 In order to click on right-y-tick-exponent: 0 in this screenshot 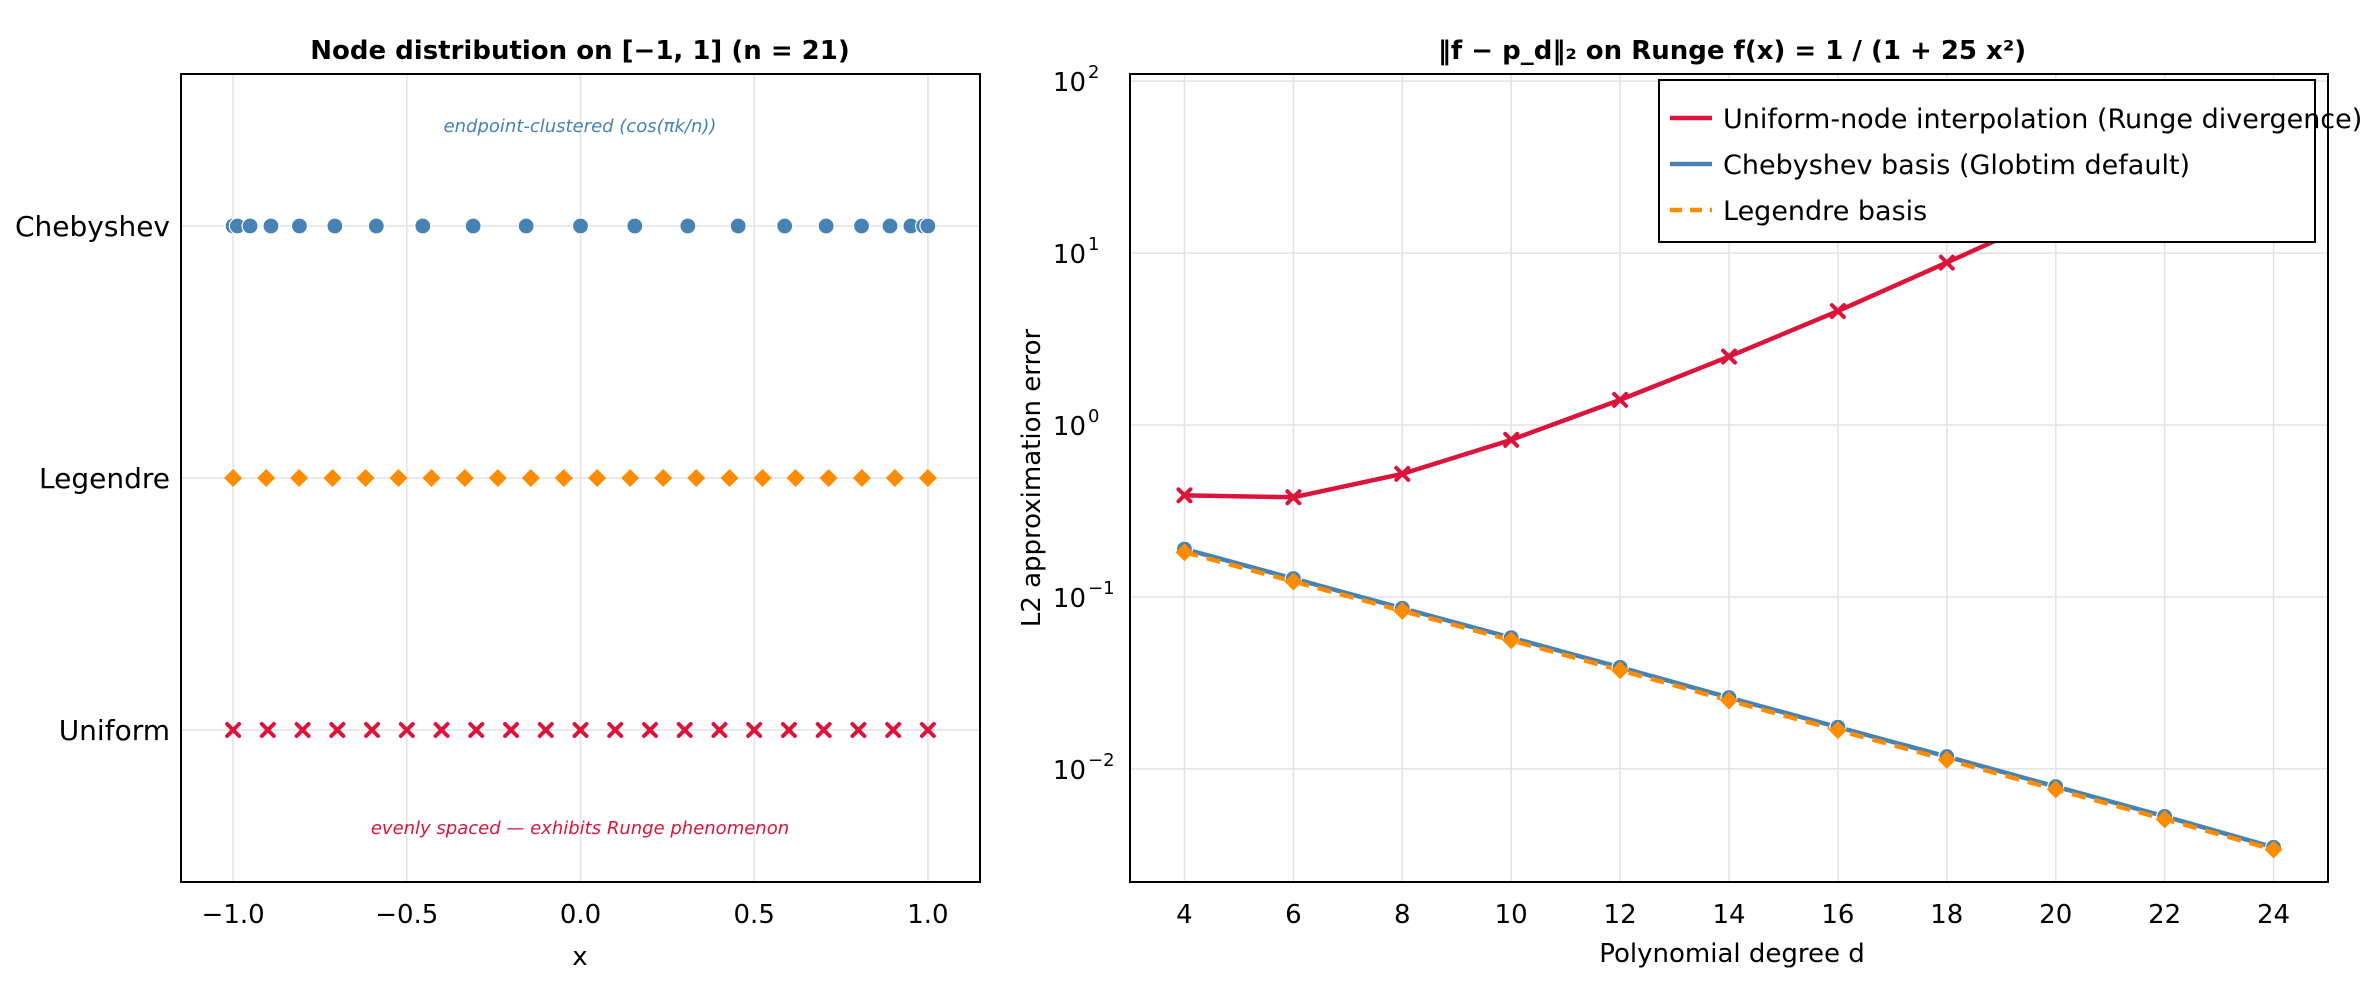, I will do `click(1093, 416)`.